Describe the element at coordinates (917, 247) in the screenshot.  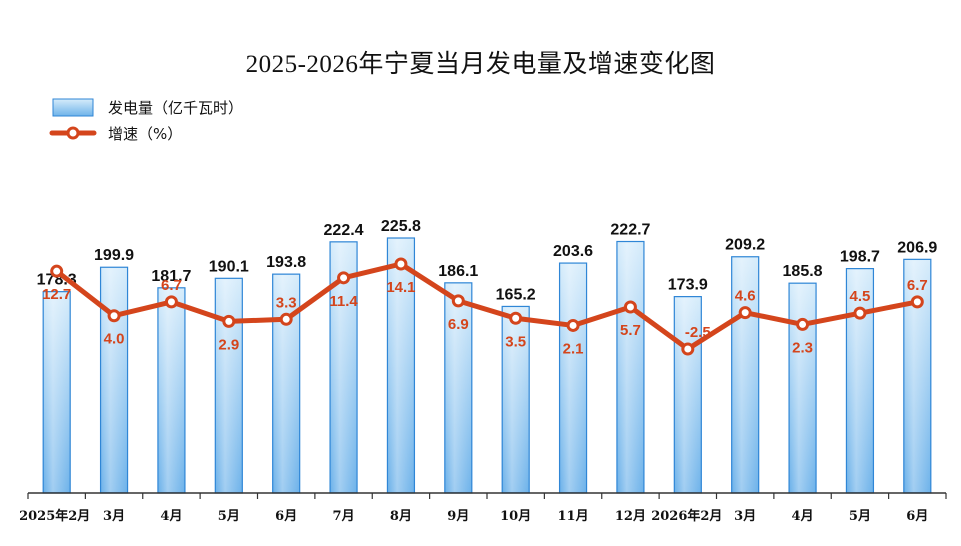
I see `bar-value-label: 206.9` at that location.